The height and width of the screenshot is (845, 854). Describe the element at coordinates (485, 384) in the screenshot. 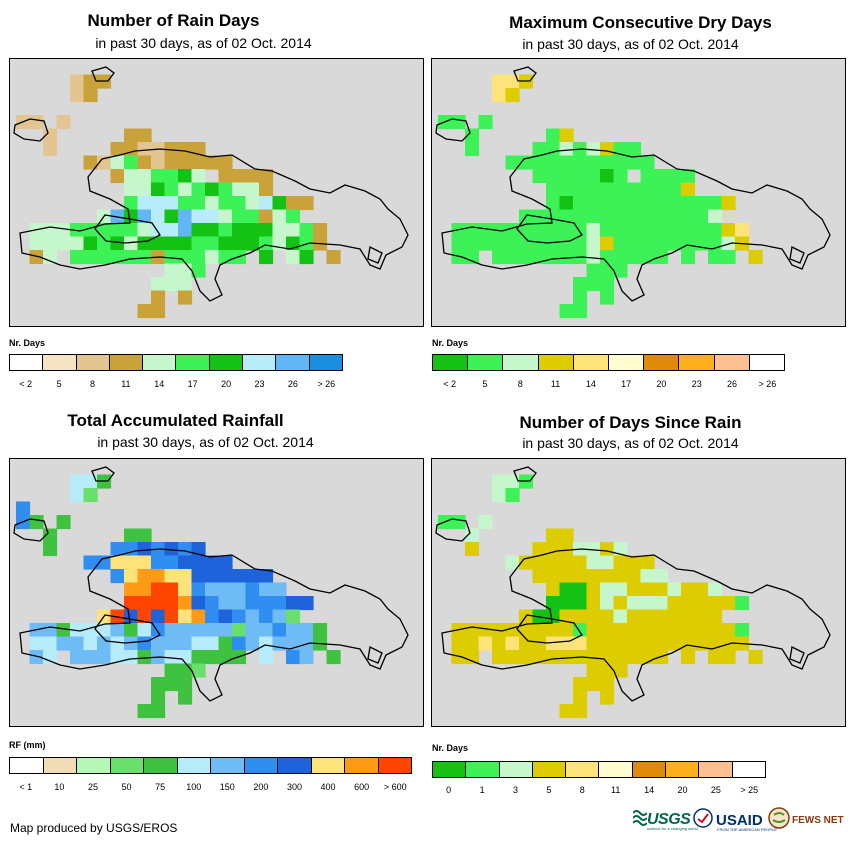

I see `legend-label: 5` at that location.